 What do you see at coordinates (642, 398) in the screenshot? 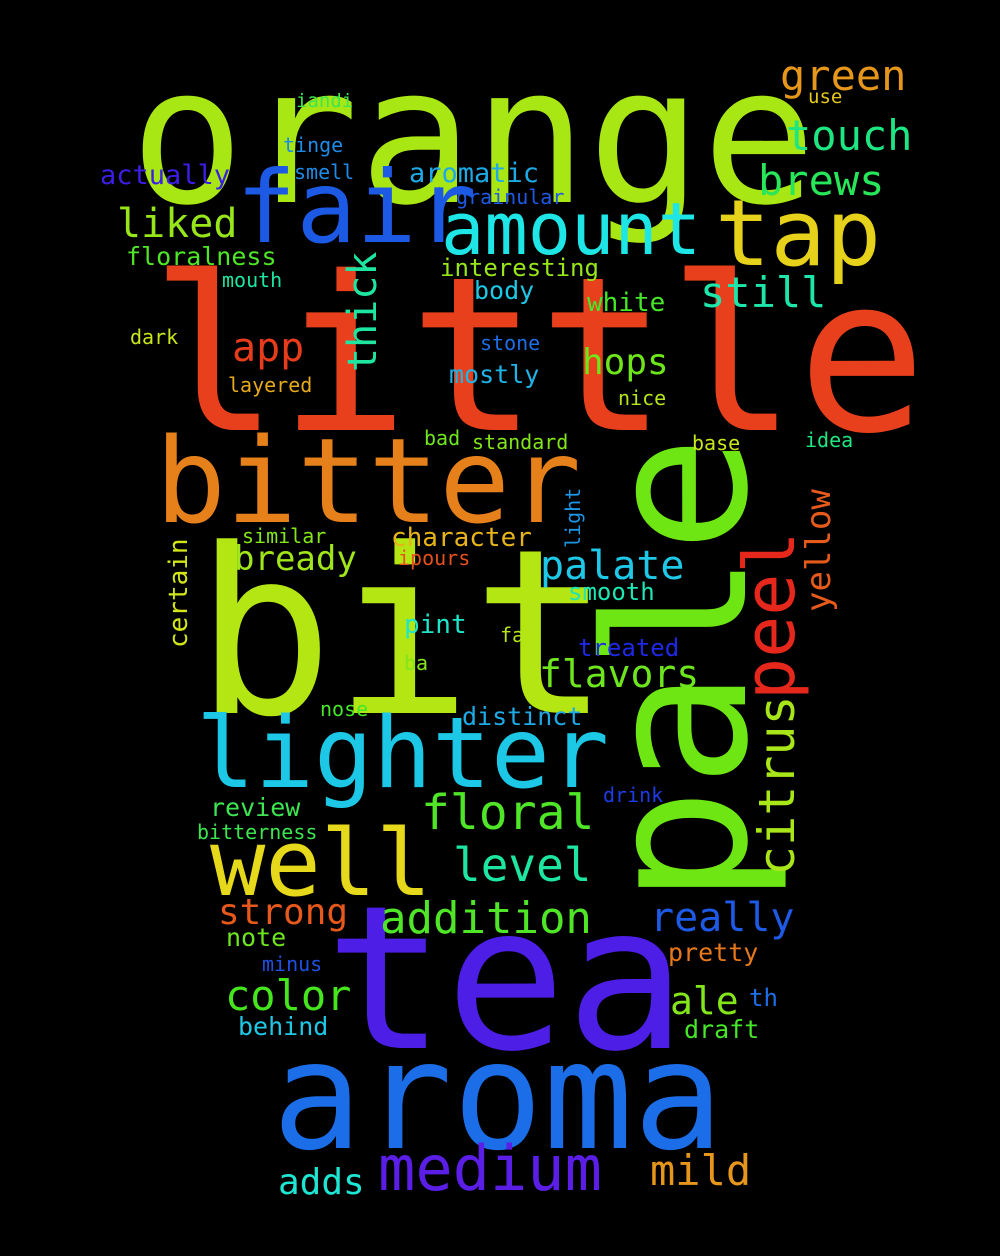
I see `word-nice: nice` at bounding box center [642, 398].